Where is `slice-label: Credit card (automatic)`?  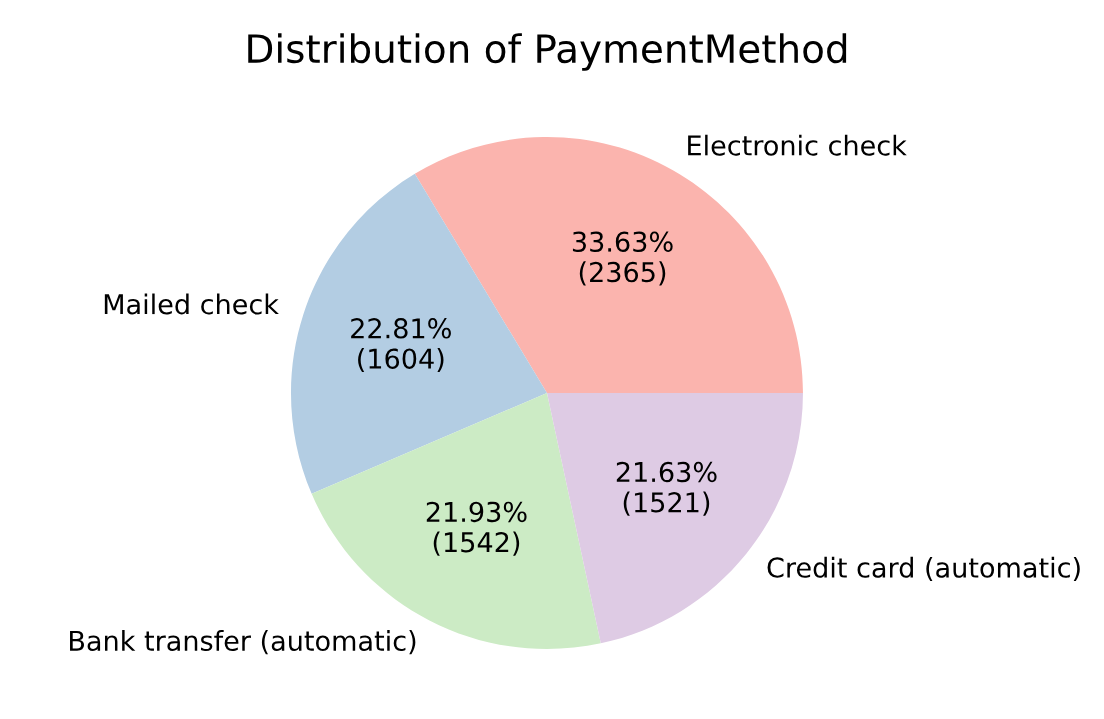
slice-label: Credit card (automatic) is located at coordinates (923, 569).